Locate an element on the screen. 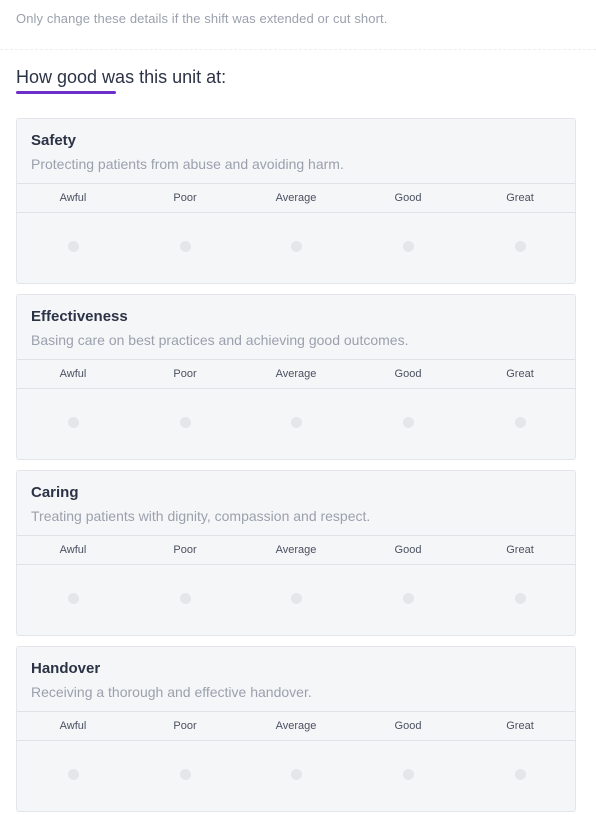 The height and width of the screenshot is (818, 596). rating-card-title: Caring is located at coordinates (55, 492).